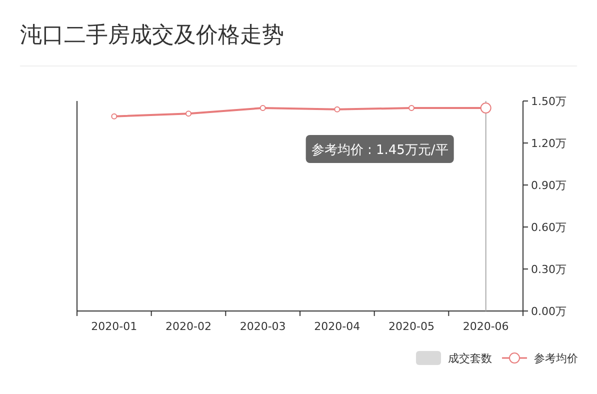  I want to click on x-tick-label: 2020-04, so click(337, 326).